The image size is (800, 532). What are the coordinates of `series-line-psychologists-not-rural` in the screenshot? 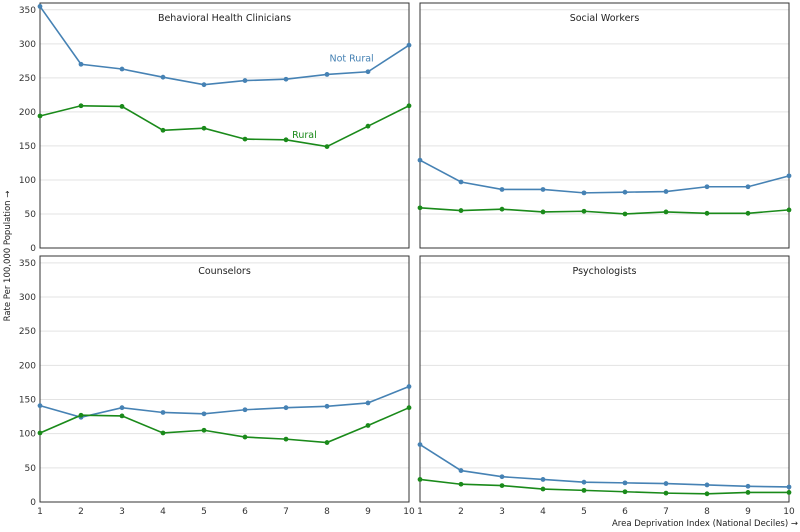 It's located at (604, 465).